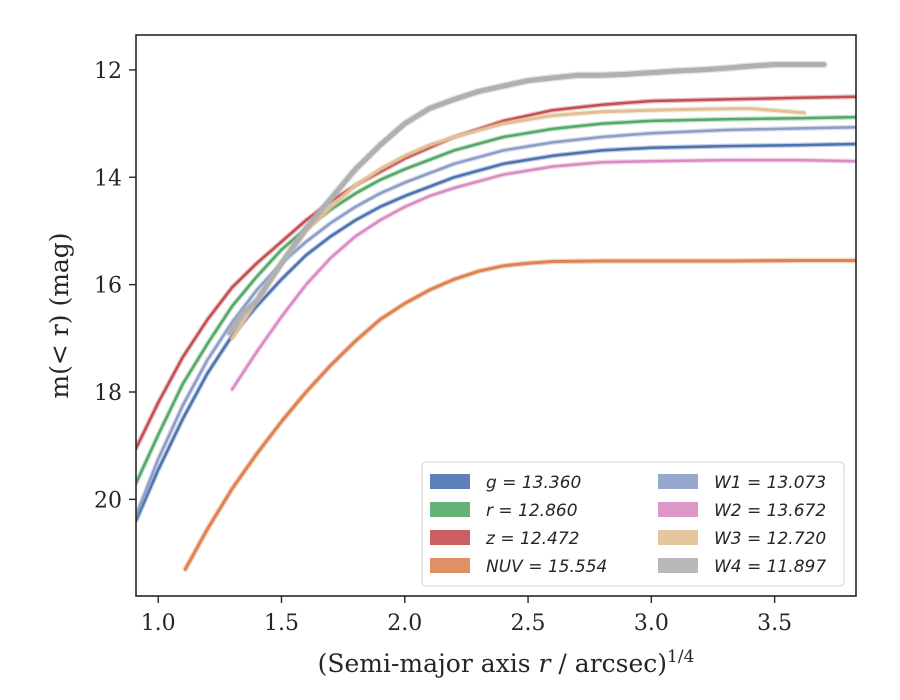 Image resolution: width=900 pixels, height=700 pixels. What do you see at coordinates (532, 511) in the screenshot?
I see `legend-label-r: r = 12.860` at bounding box center [532, 511].